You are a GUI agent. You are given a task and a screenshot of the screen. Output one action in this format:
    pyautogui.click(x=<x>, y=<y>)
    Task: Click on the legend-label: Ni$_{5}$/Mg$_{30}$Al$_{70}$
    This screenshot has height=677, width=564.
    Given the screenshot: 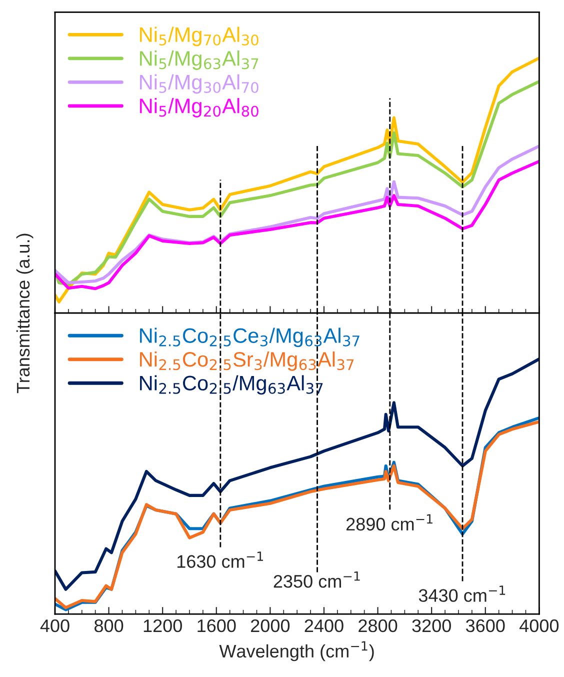 What is the action you would take?
    pyautogui.click(x=199, y=84)
    